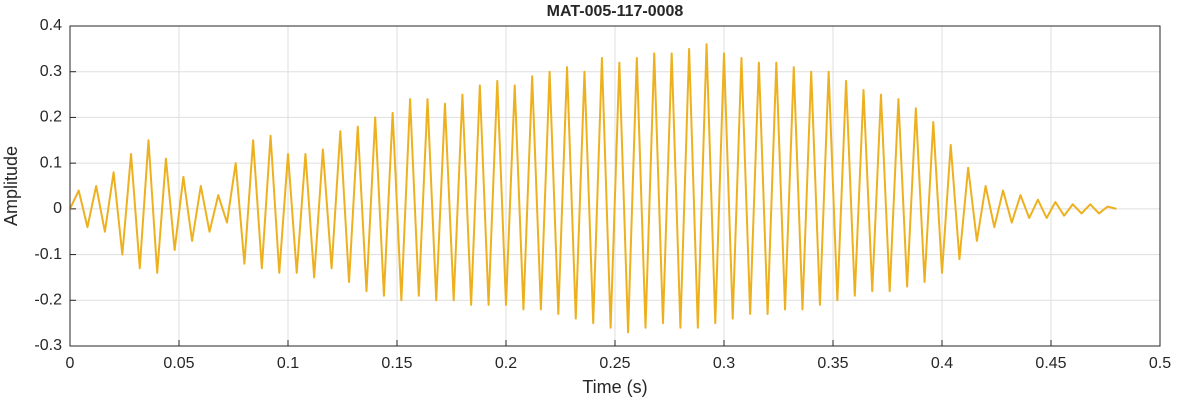 The width and height of the screenshot is (1177, 404). Describe the element at coordinates (832, 363) in the screenshot. I see `x-tick-label: 0.35` at that location.